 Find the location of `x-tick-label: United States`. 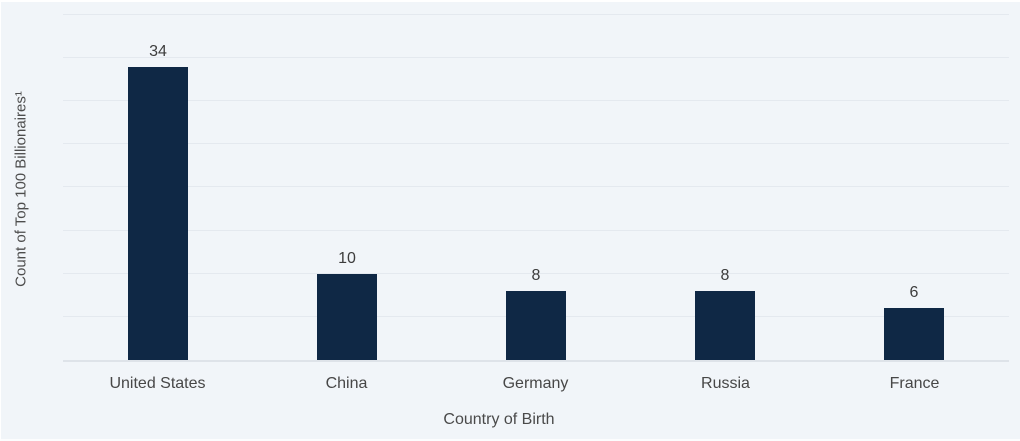

x-tick-label: United States is located at coordinates (157, 383).